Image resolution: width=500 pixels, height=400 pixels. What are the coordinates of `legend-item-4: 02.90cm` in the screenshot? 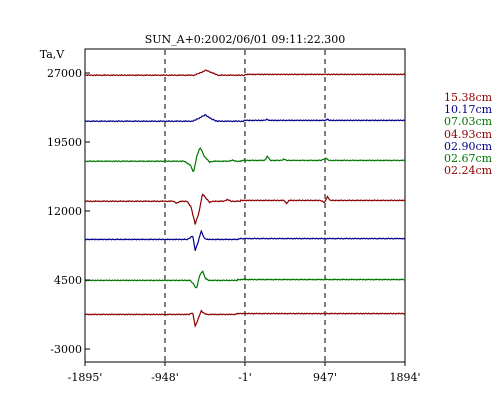 It's located at (468, 146).